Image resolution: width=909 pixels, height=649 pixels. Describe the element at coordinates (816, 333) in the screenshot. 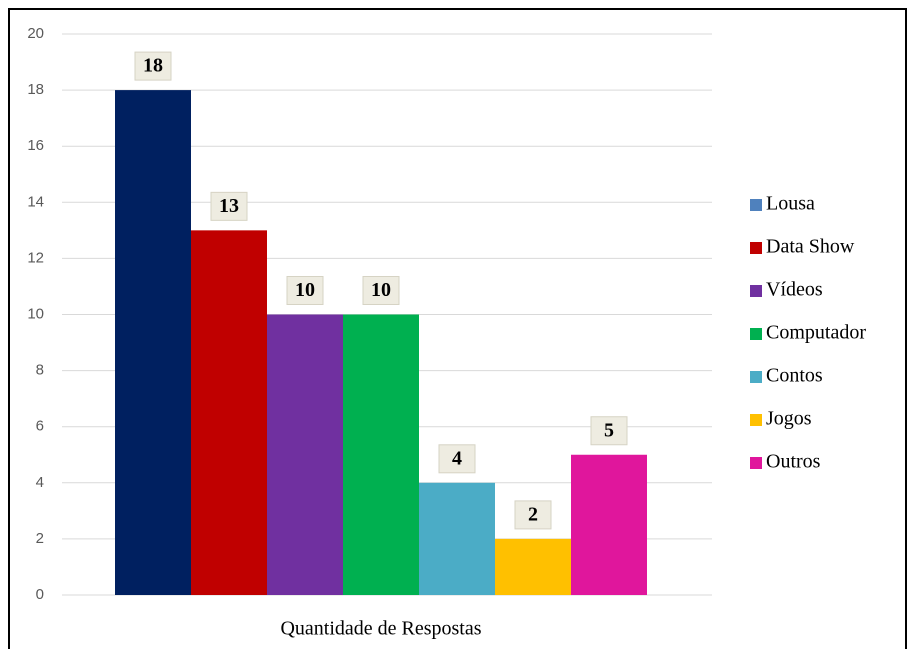

I see `legend-label: Computador` at that location.